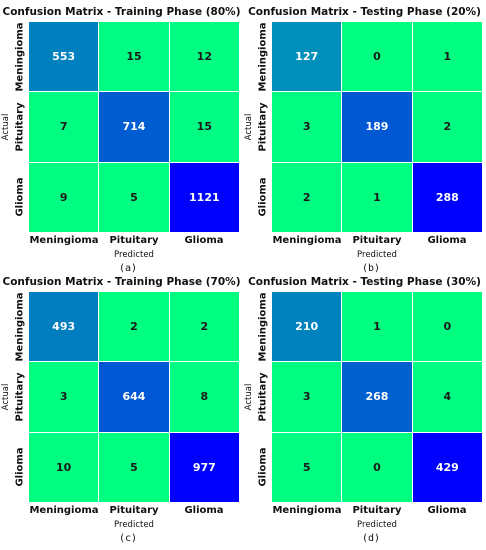 This screenshot has height=550, width=486. Describe the element at coordinates (64, 127) in the screenshot. I see `heatmap-cell: 7` at that location.